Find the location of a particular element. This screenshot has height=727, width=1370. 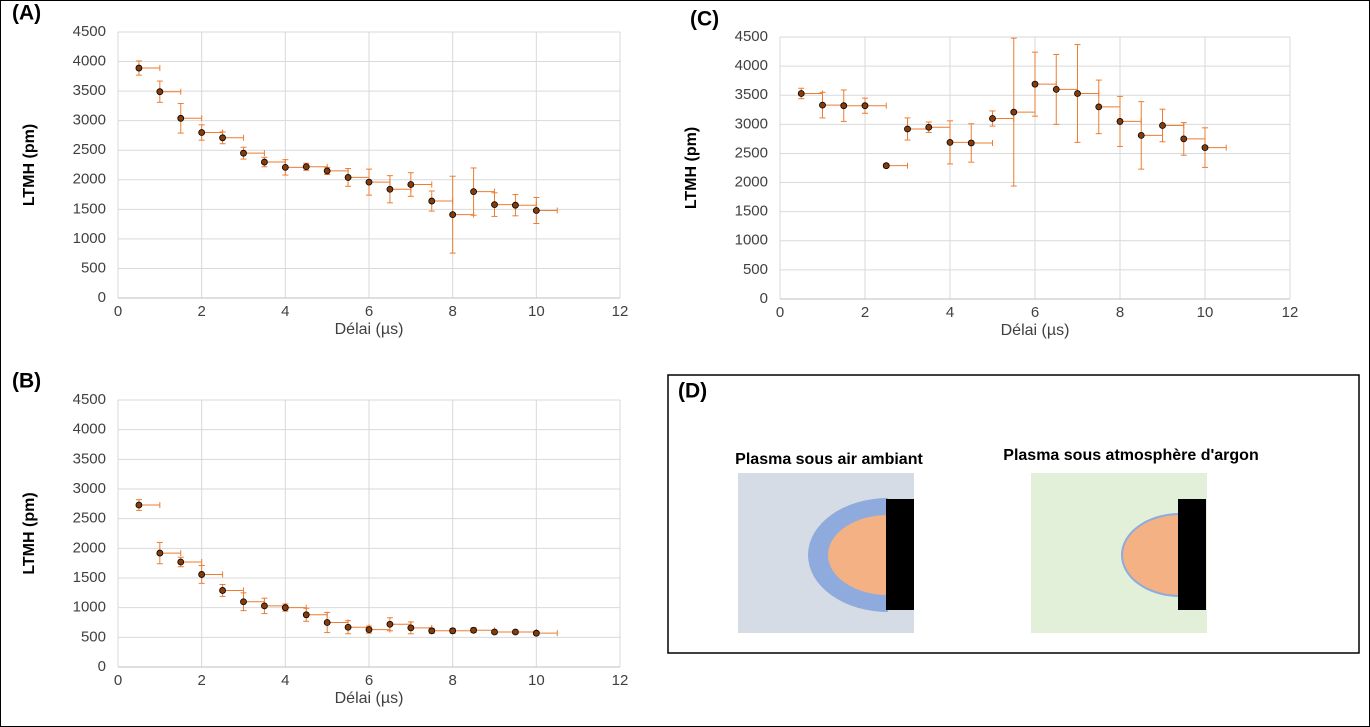

argon-plasma is located at coordinates (1151, 555).